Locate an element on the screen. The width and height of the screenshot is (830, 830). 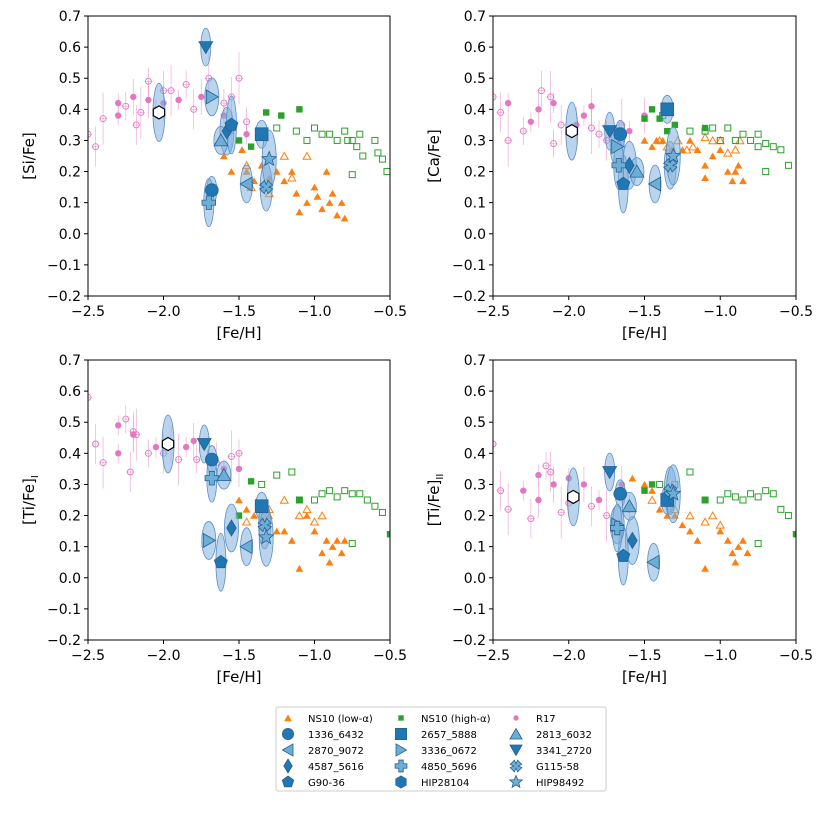
legend-item: 4587_5616 is located at coordinates (323, 766).